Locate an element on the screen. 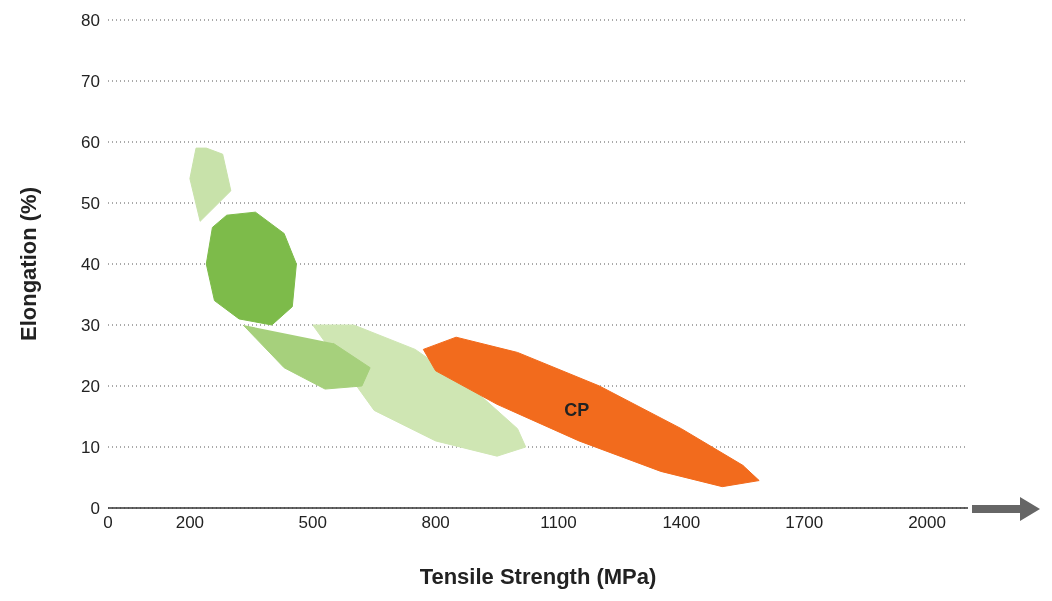 The image size is (1052, 601). x-tick-label: 1700 is located at coordinates (804, 523).